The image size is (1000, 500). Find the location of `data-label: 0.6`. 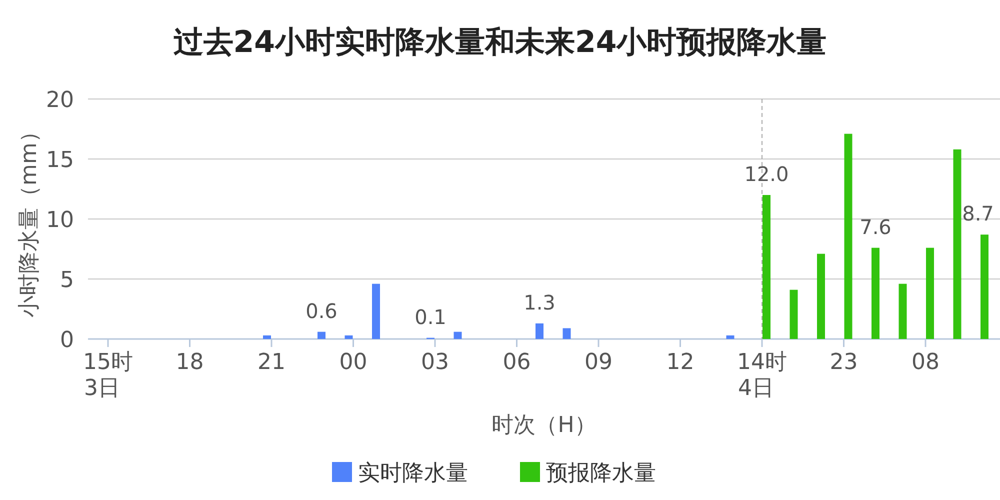

data-label: 0.6 is located at coordinates (322, 310).